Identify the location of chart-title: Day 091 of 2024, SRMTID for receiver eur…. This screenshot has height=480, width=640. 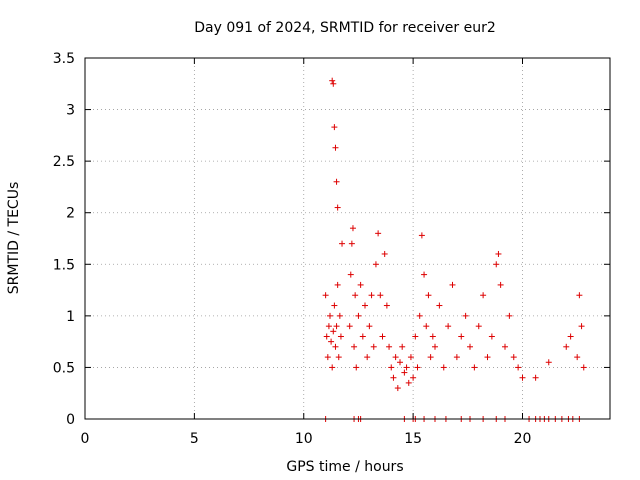
(345, 28).